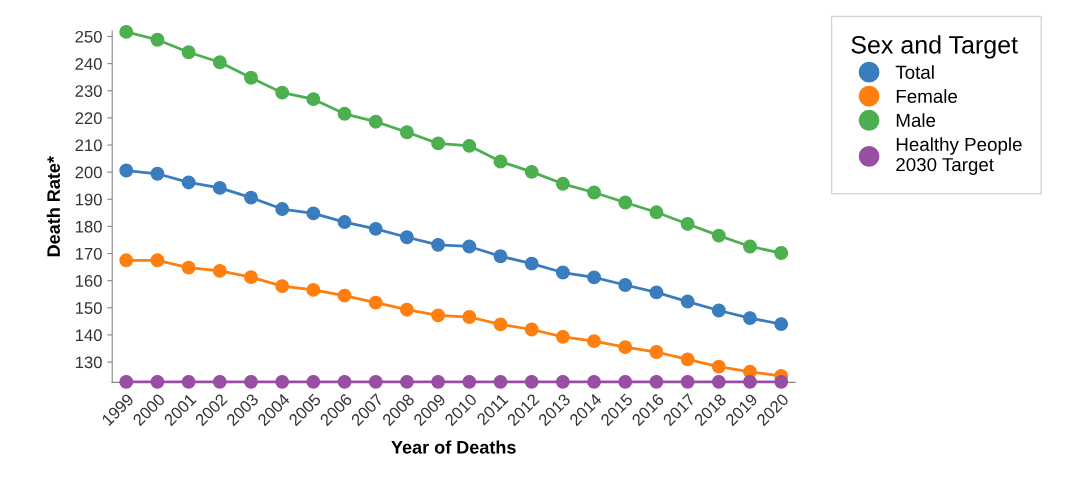 The height and width of the screenshot is (478, 1079). I want to click on y-tick-label: 210, so click(88, 145).